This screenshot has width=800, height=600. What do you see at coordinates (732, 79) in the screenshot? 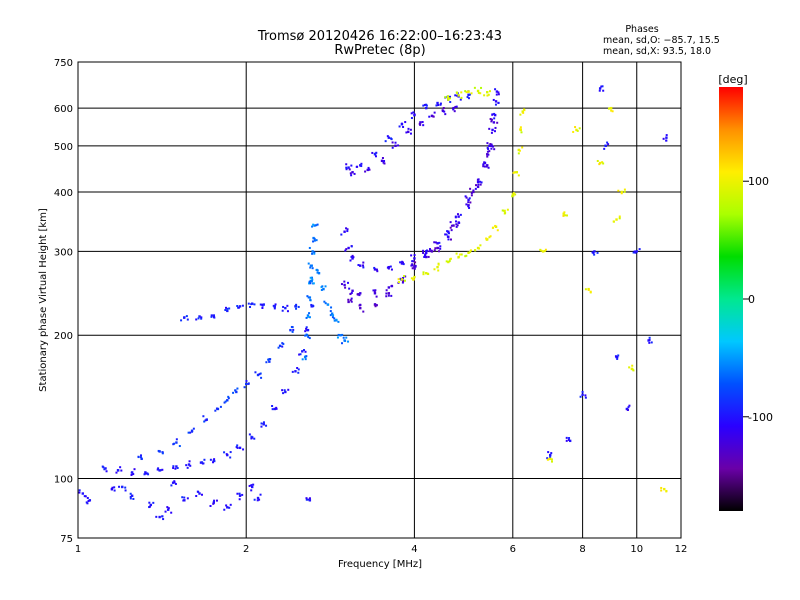
I see `colorbar-label: [deg]` at bounding box center [732, 79].